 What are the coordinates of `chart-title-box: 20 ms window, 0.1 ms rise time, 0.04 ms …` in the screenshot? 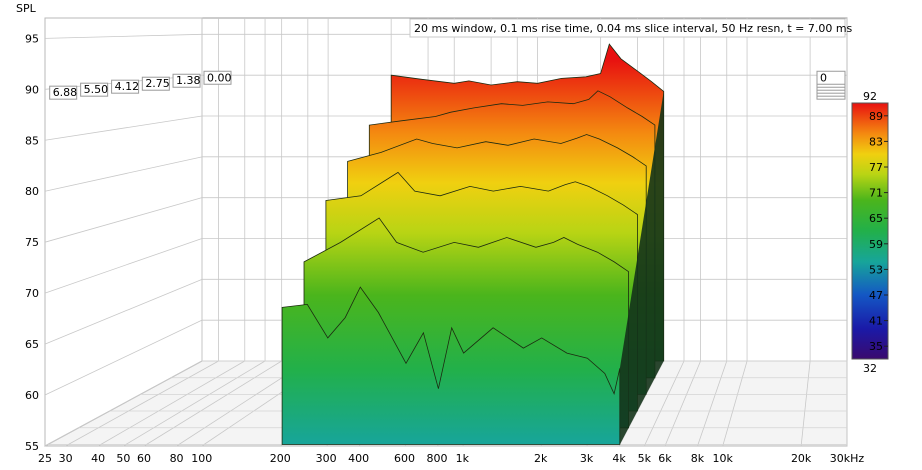 It's located at (631, 28).